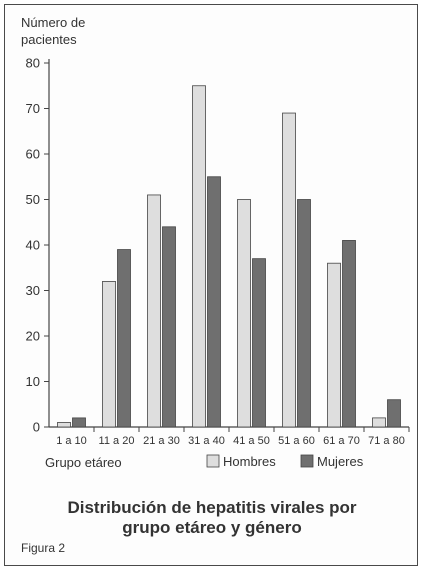  Describe the element at coordinates (49, 39) in the screenshot. I see `y-axis-label-line-2: pacientes` at that location.